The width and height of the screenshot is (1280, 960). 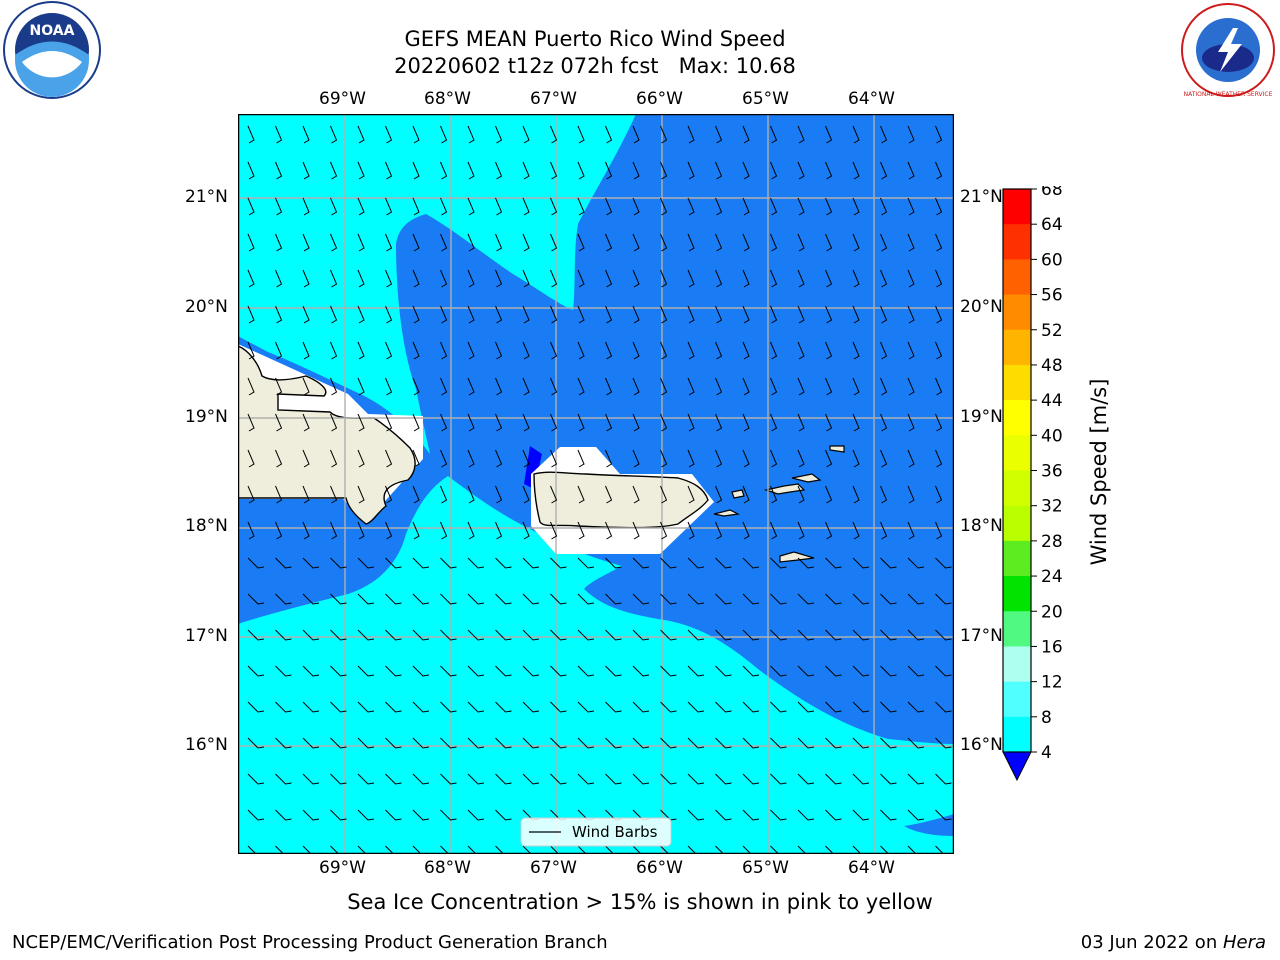 What do you see at coordinates (1228, 94) in the screenshot?
I see `nws-logo-text: NATIONAL WEATHER SERVICE` at bounding box center [1228, 94].